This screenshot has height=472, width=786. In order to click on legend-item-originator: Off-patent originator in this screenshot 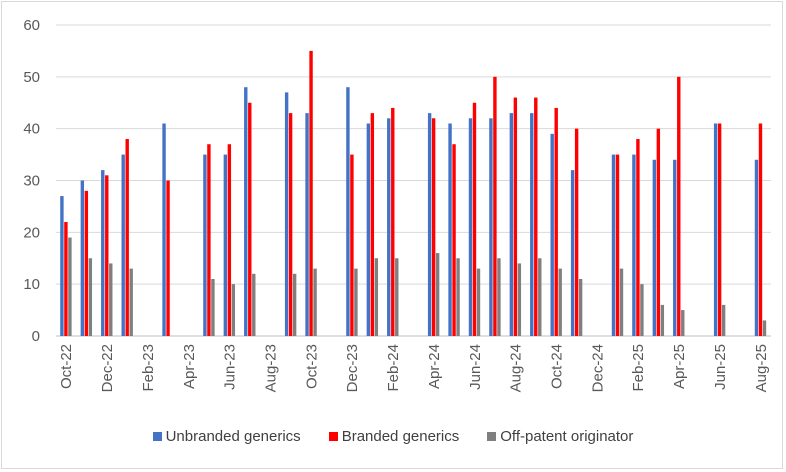, I will do `click(560, 436)`.